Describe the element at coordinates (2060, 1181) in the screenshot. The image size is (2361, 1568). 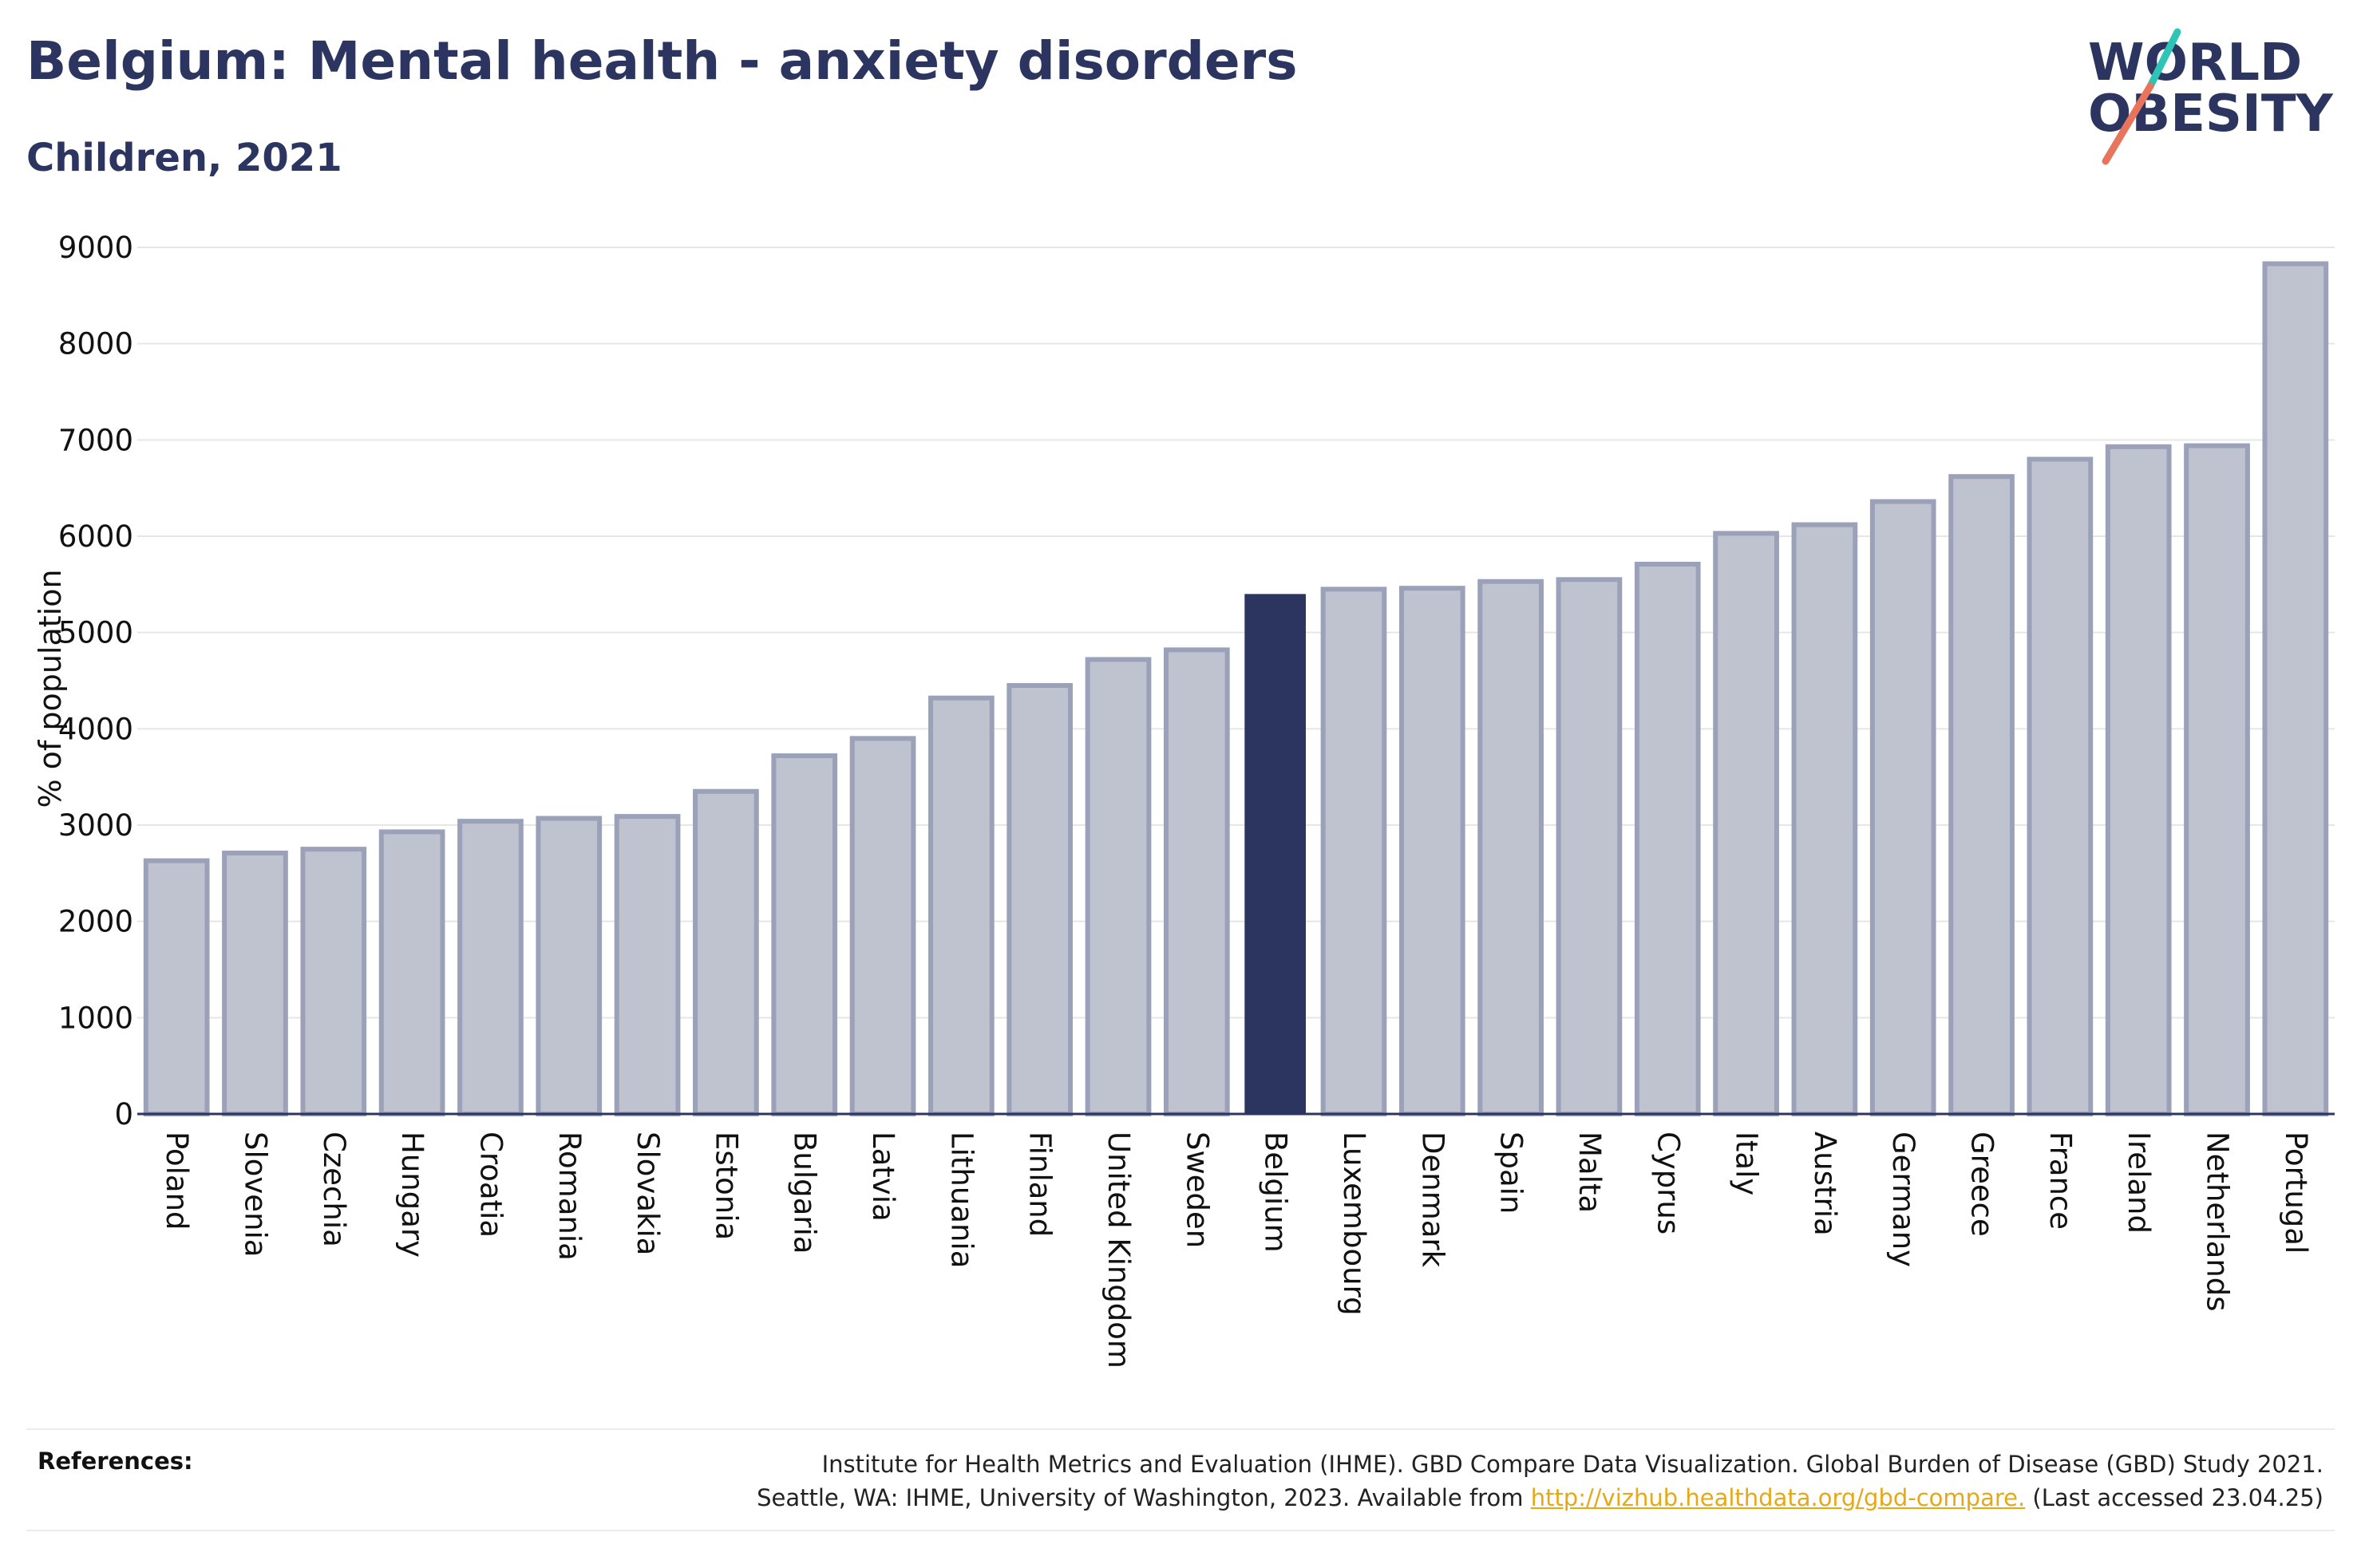
I see `x-tick-label: France` at that location.